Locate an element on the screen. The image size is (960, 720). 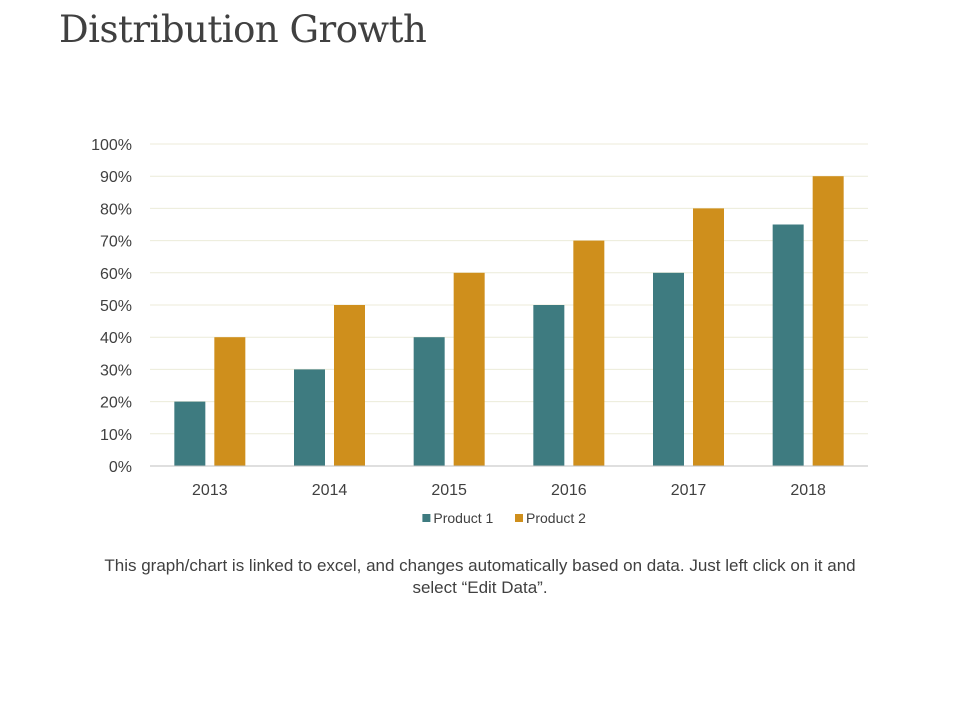
page-title: Distribution Growth is located at coordinates (243, 29).